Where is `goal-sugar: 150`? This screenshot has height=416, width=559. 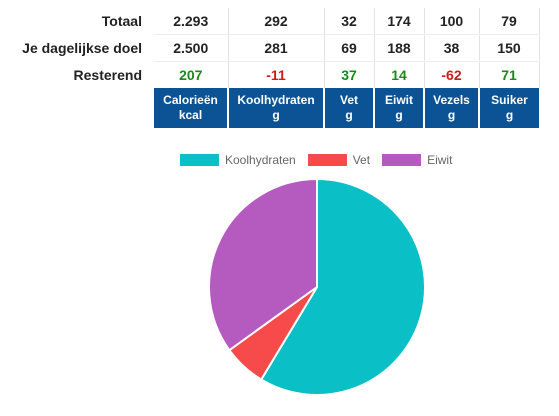
goal-sugar: 150 is located at coordinates (509, 48).